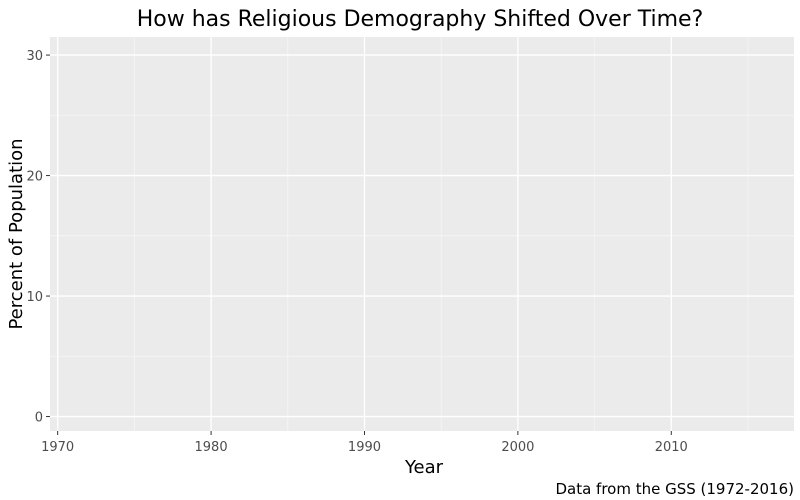  Describe the element at coordinates (671, 447) in the screenshot. I see `x-tick-label: 2010` at that location.